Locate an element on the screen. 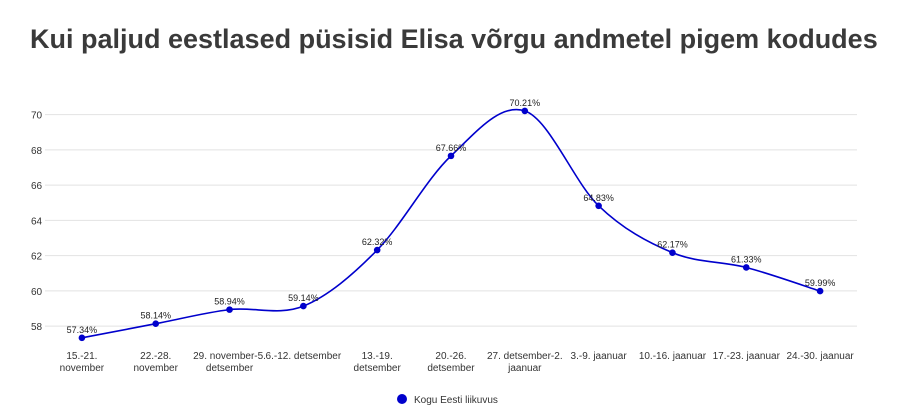  data-label: 59.14% is located at coordinates (303, 298).